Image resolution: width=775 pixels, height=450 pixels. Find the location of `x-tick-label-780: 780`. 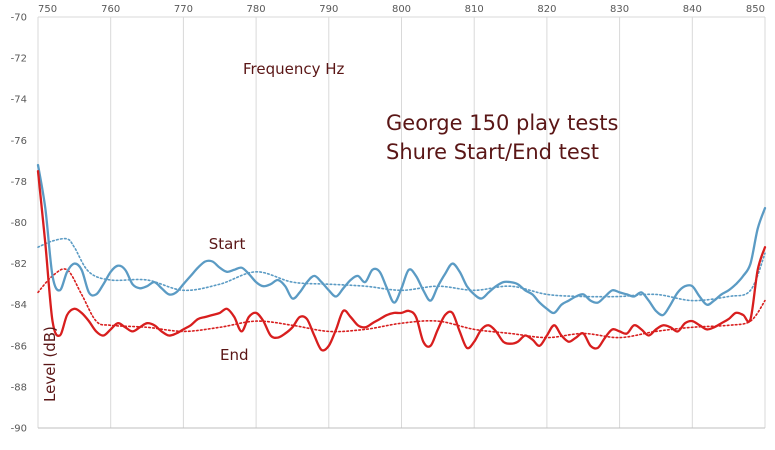

x-tick-label-780: 780 is located at coordinates (256, 9).